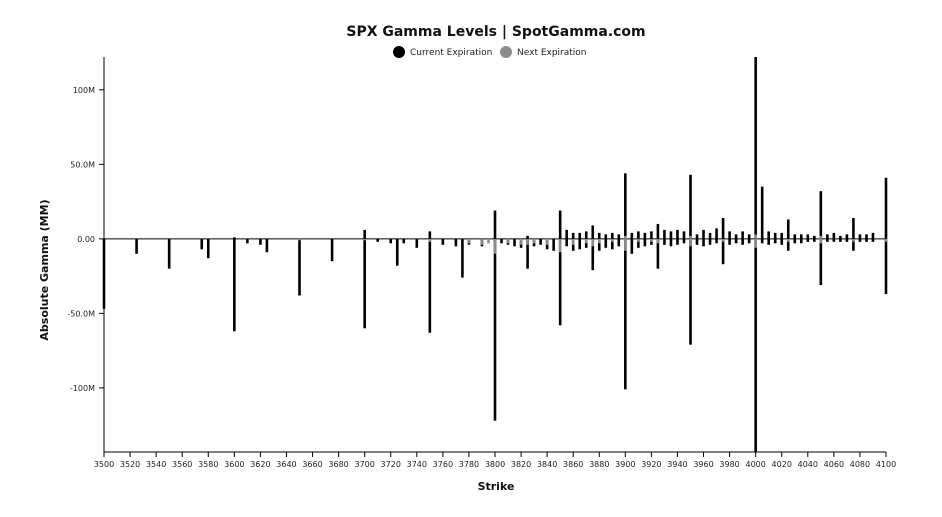  Describe the element at coordinates (860, 464) in the screenshot. I see `x-tick-label: 4080` at that location.